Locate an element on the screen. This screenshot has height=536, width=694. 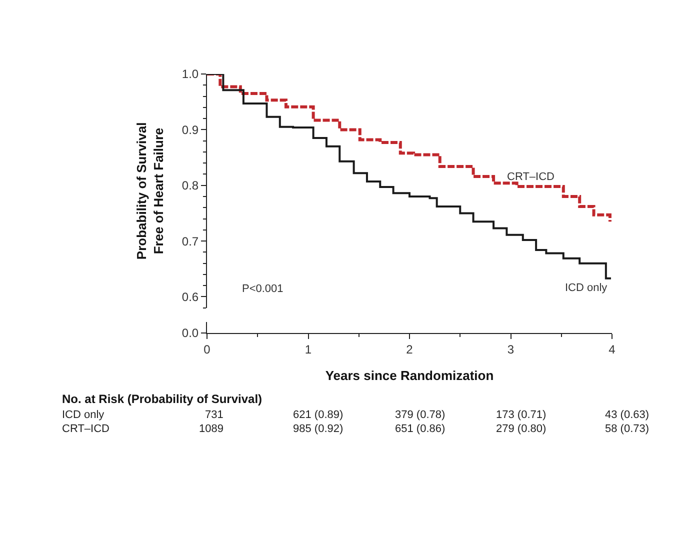
y-tick-label: 0.9 is located at coordinates (190, 129).